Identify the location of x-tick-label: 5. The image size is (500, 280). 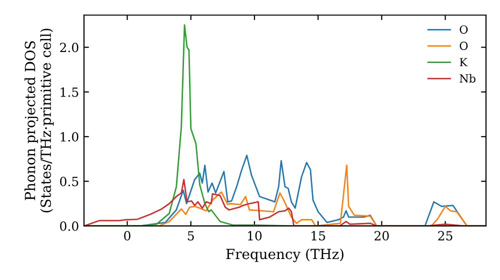
(191, 235).